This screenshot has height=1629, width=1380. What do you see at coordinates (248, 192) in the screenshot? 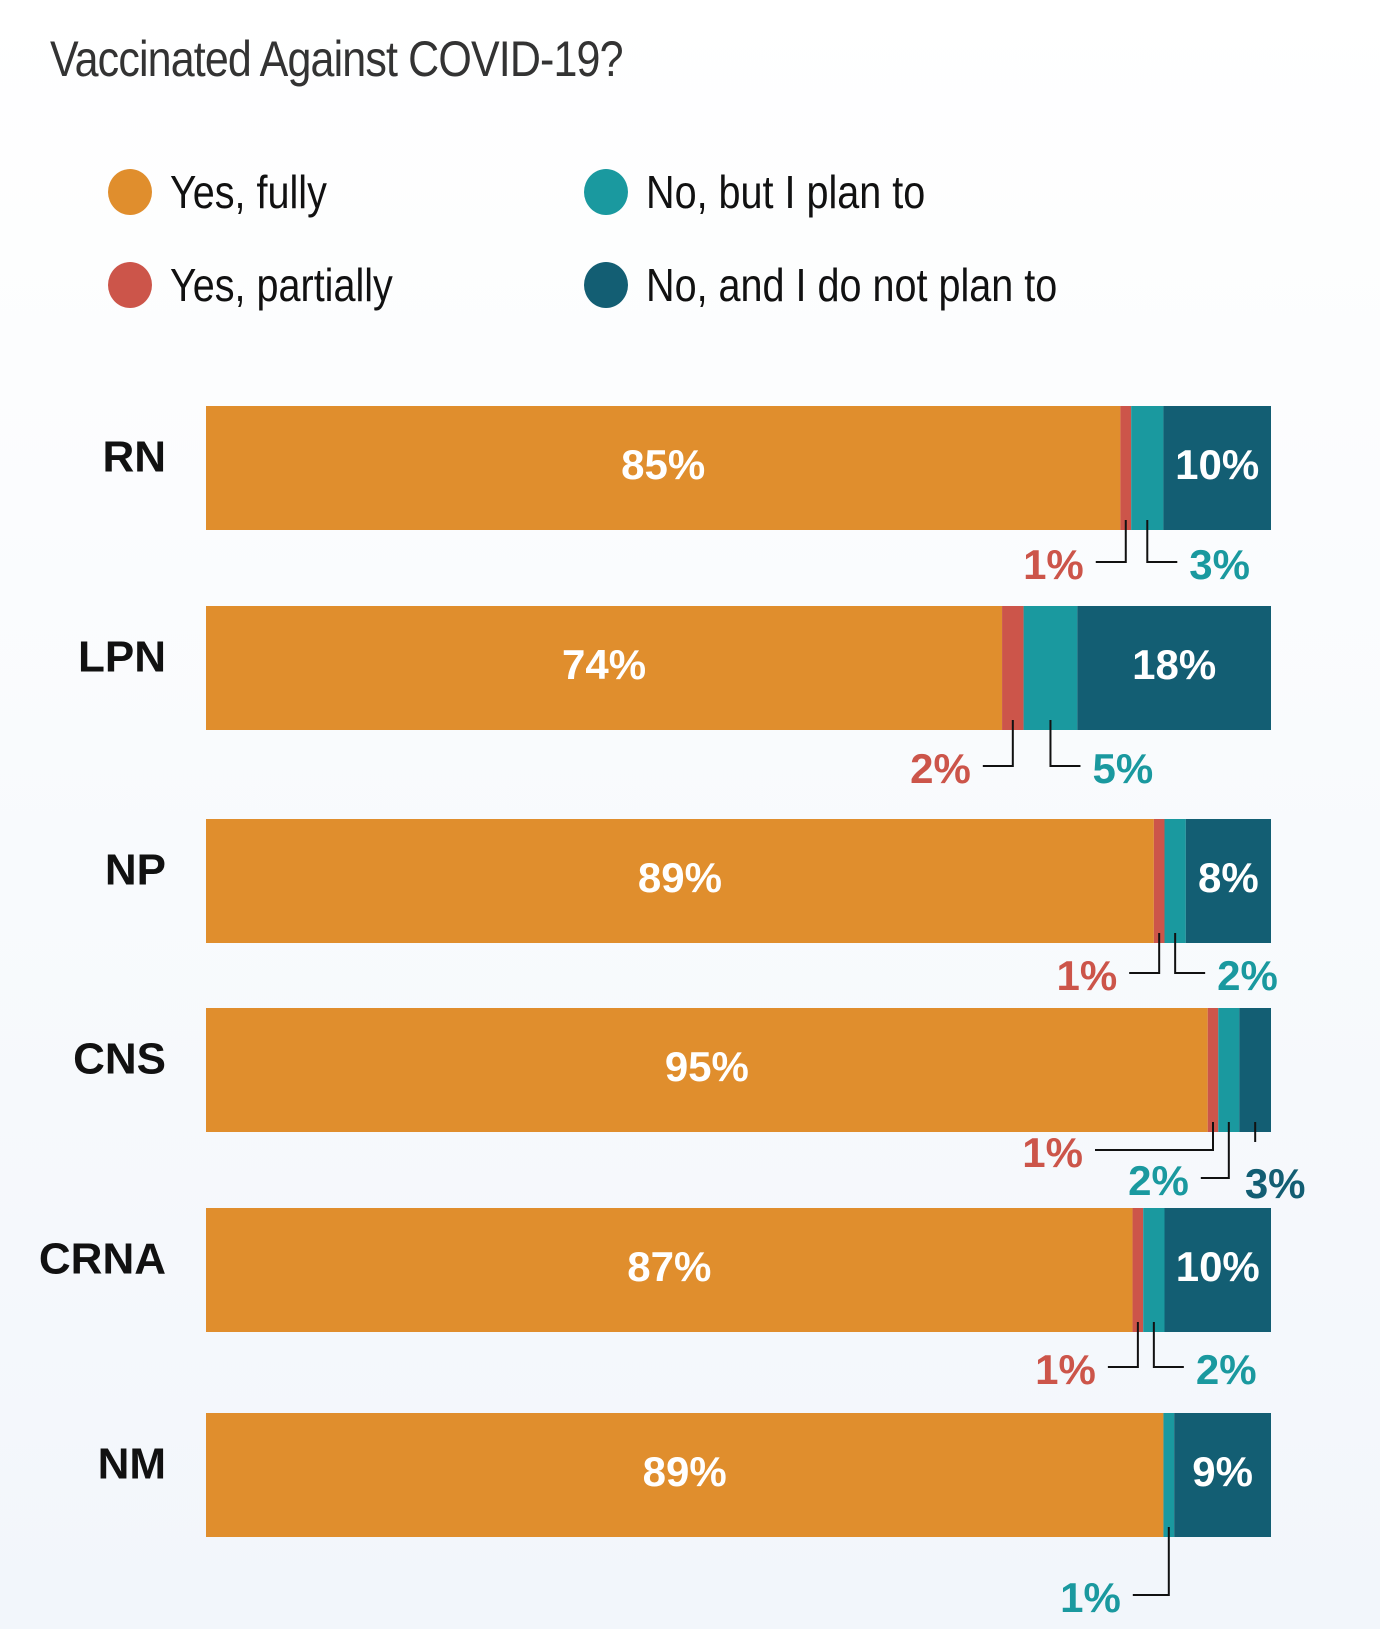
I see `legend-label: Yes, fully` at bounding box center [248, 192].